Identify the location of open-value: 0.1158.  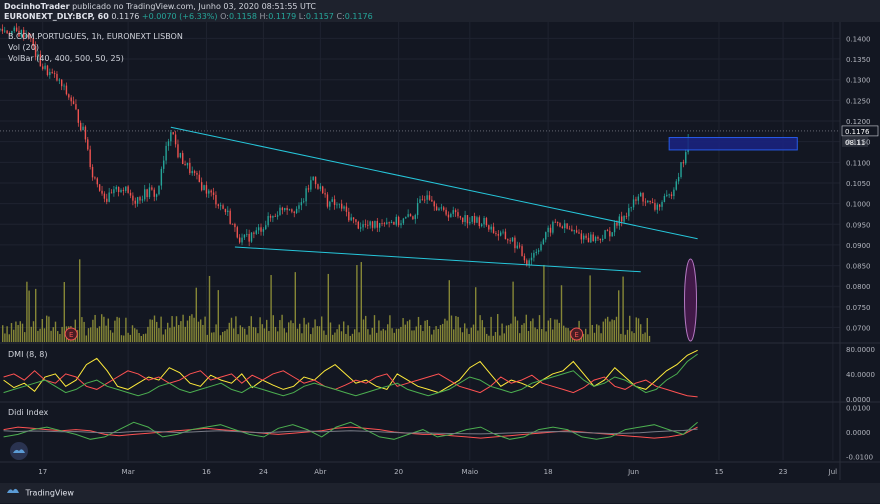
(242, 16).